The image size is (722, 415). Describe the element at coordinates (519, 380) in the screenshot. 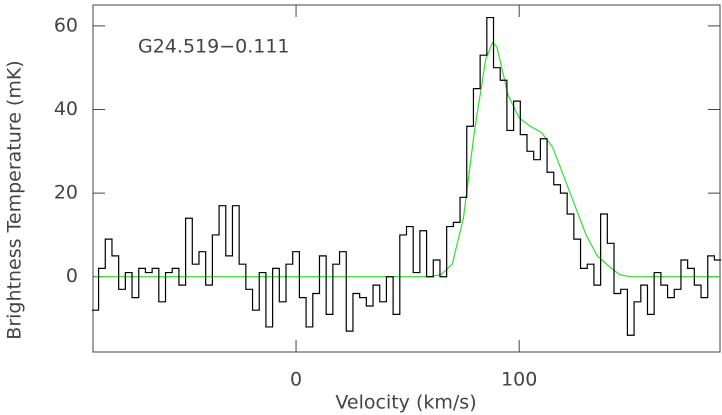

I see `x-tick-label: 100` at that location.